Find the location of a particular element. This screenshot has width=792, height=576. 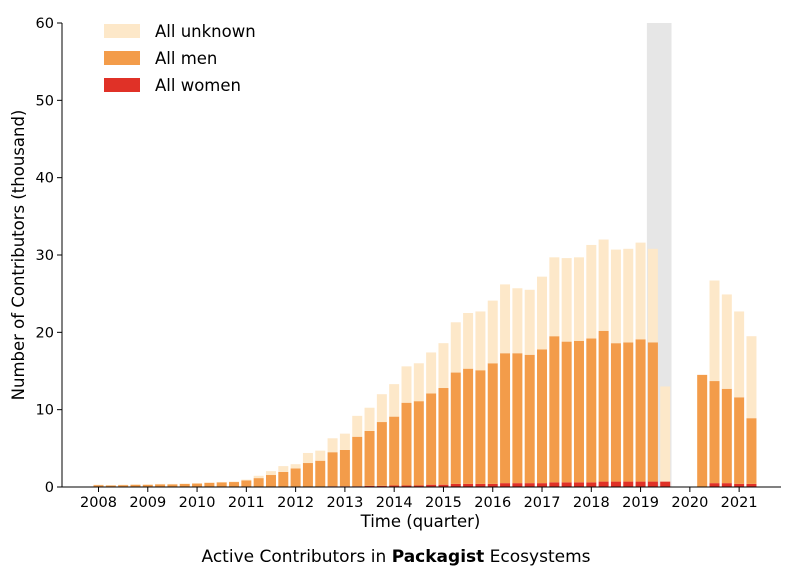

bar-all-men-2020Q4 is located at coordinates (726, 436).